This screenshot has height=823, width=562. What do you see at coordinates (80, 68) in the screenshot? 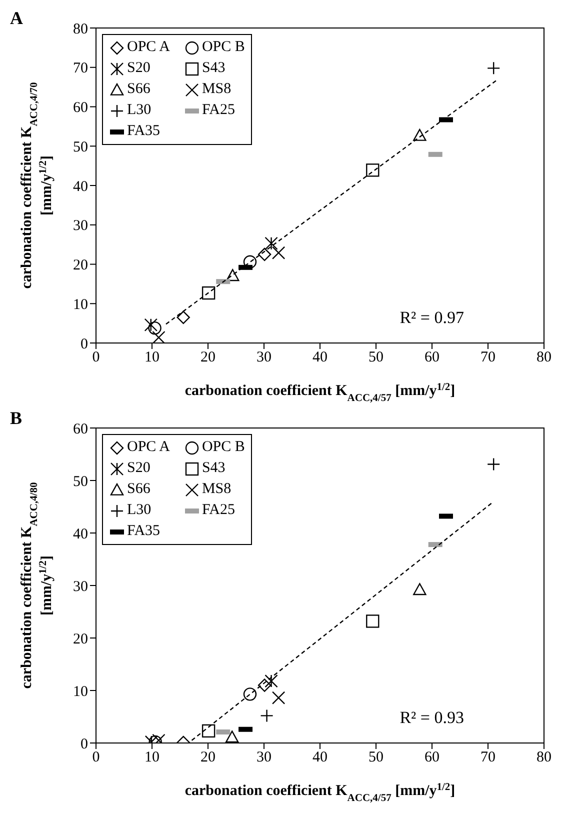
I see `y-tick-label: 70` at bounding box center [80, 68].